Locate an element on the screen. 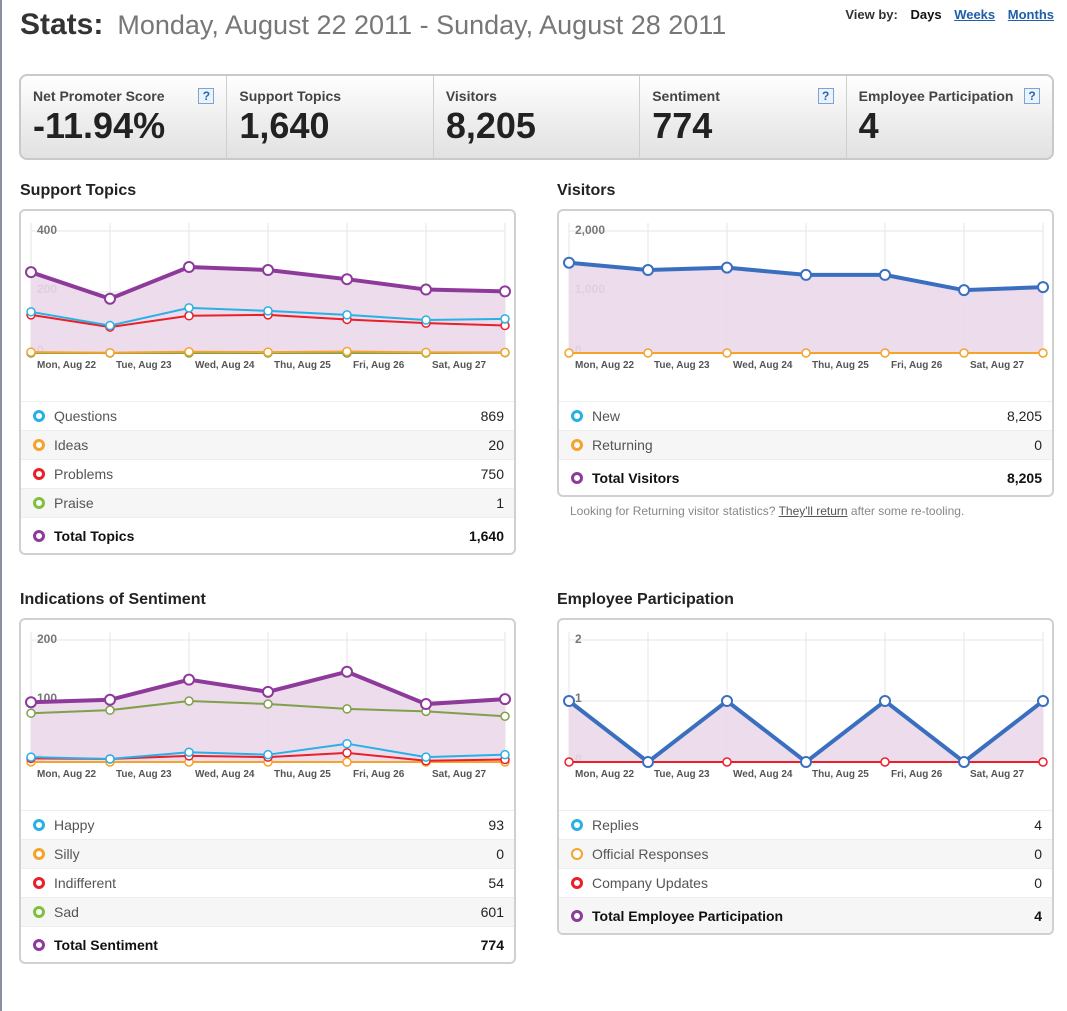 This screenshot has width=1067, height=1011. visitors-legend: New 8,205 Returning 0 Total Visitors 8,205 is located at coordinates (805, 448).